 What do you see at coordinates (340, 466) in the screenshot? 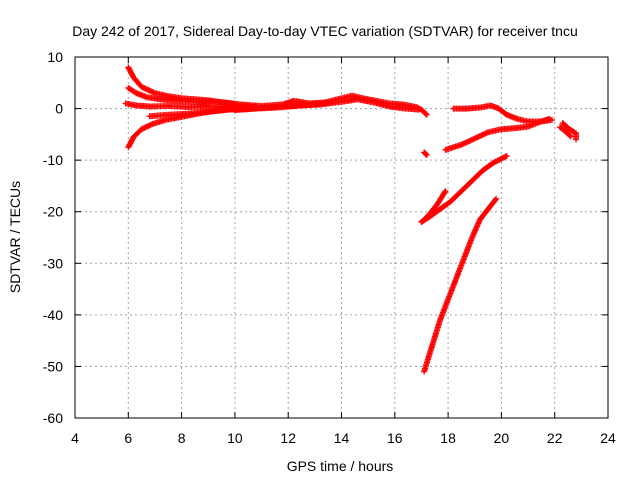
I see `x-axis-label: GPS time / hours` at bounding box center [340, 466].